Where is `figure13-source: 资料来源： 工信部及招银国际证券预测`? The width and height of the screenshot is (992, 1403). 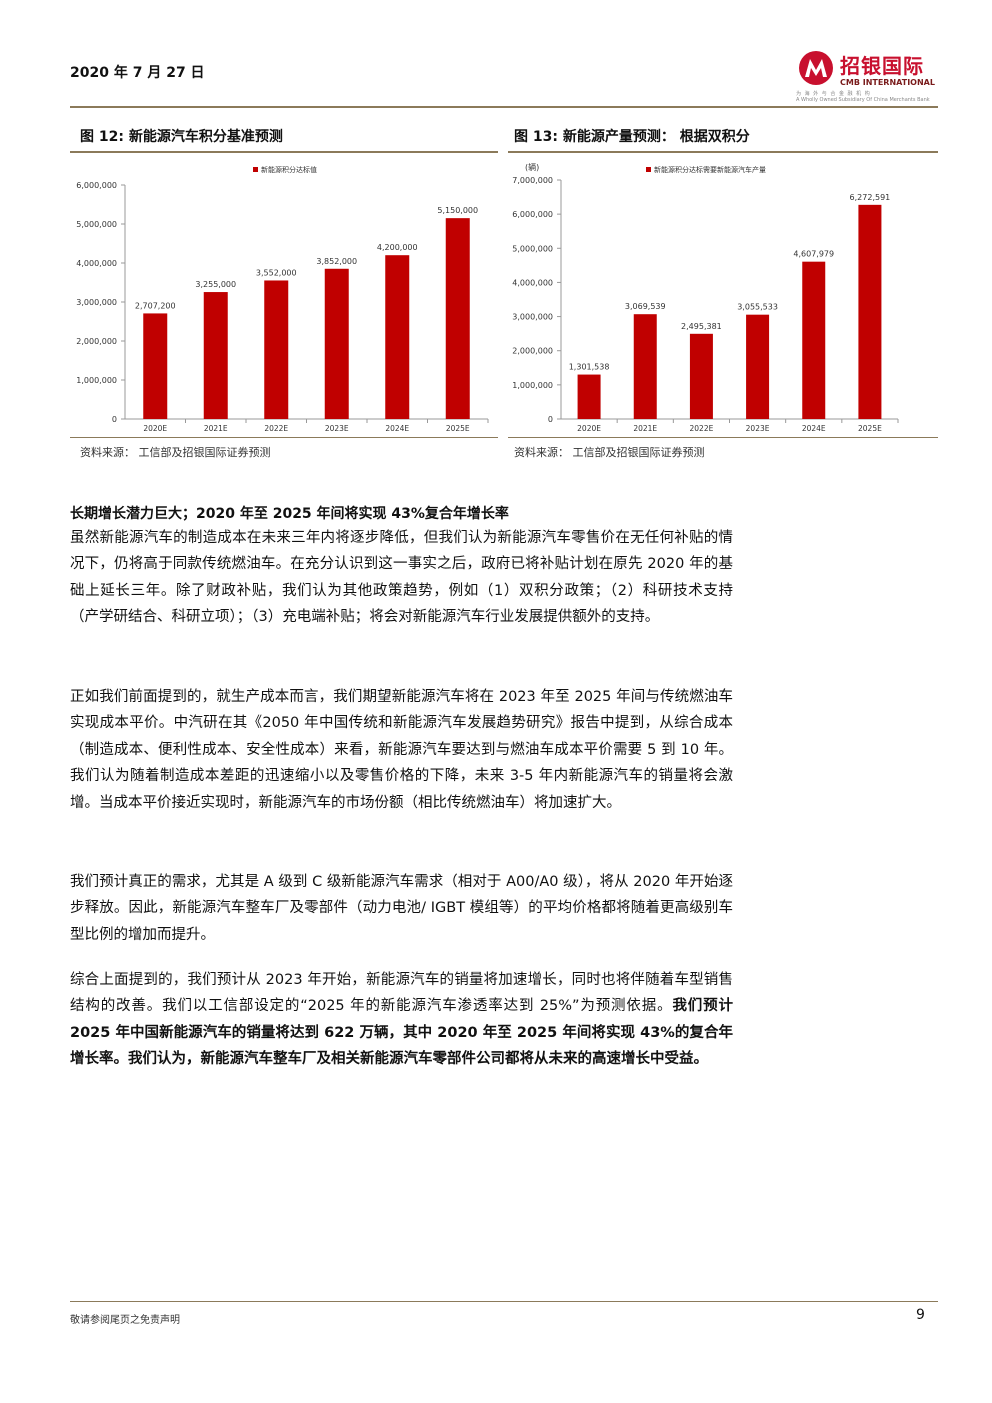 figure13-source: 资料来源： 工信部及招银国际证券预测 is located at coordinates (609, 452).